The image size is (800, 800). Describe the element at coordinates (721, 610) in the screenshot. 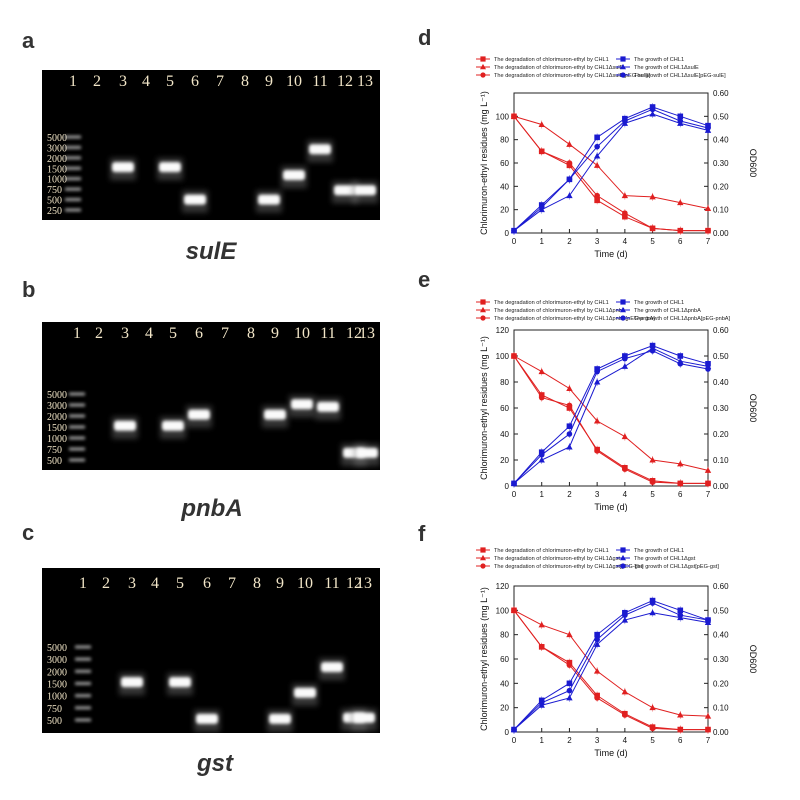

I see `y2-tick-label: 0.50` at that location.